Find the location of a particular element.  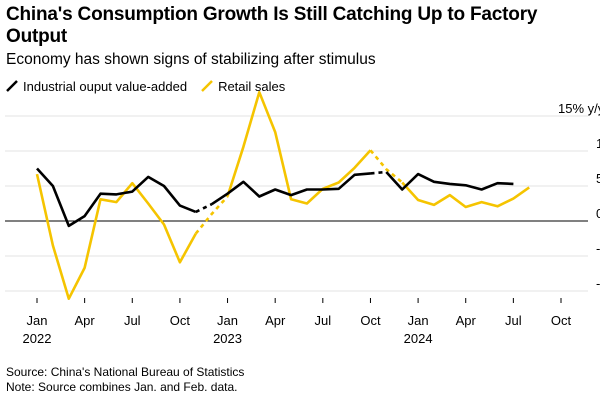

y-tick-label: -10 is located at coordinates (598, 283).